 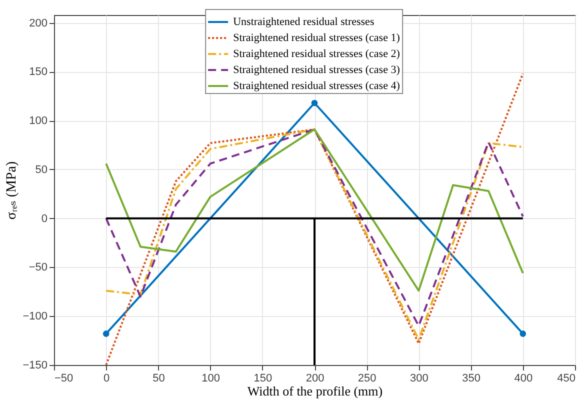 I want to click on y-tick-label: 150, so click(x=38, y=72).